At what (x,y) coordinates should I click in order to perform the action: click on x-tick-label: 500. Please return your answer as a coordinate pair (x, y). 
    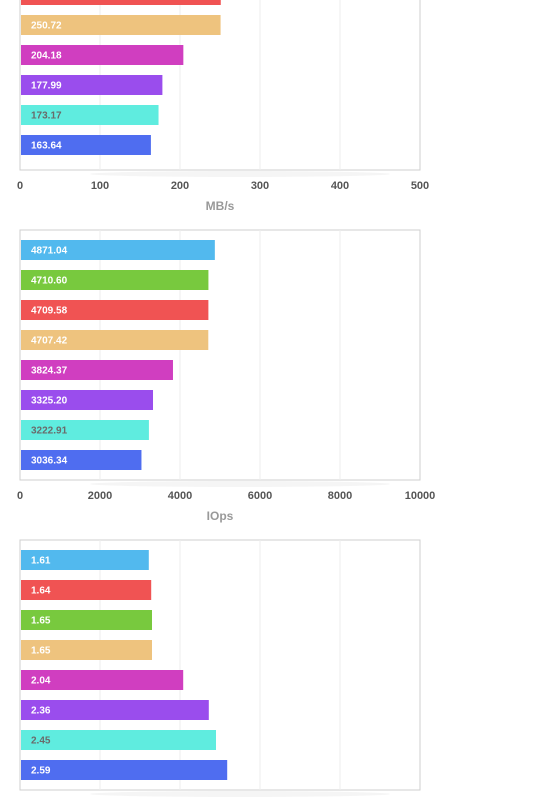
    Looking at the image, I should click on (420, 186).